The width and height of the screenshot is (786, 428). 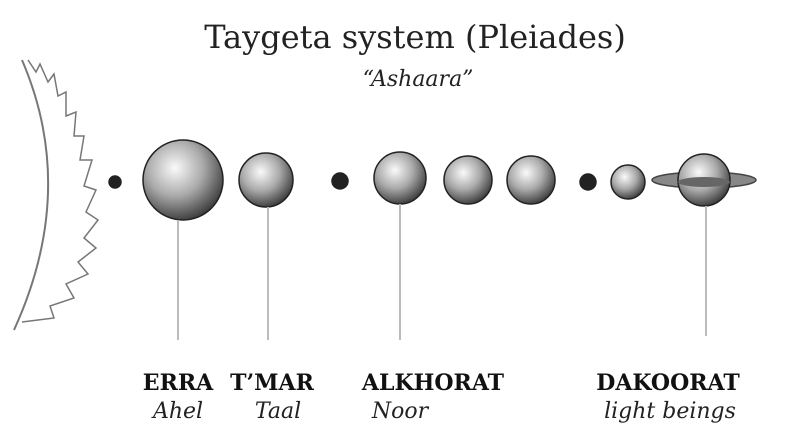 I want to click on title: Taygeta system (Pleiades), so click(x=415, y=37).